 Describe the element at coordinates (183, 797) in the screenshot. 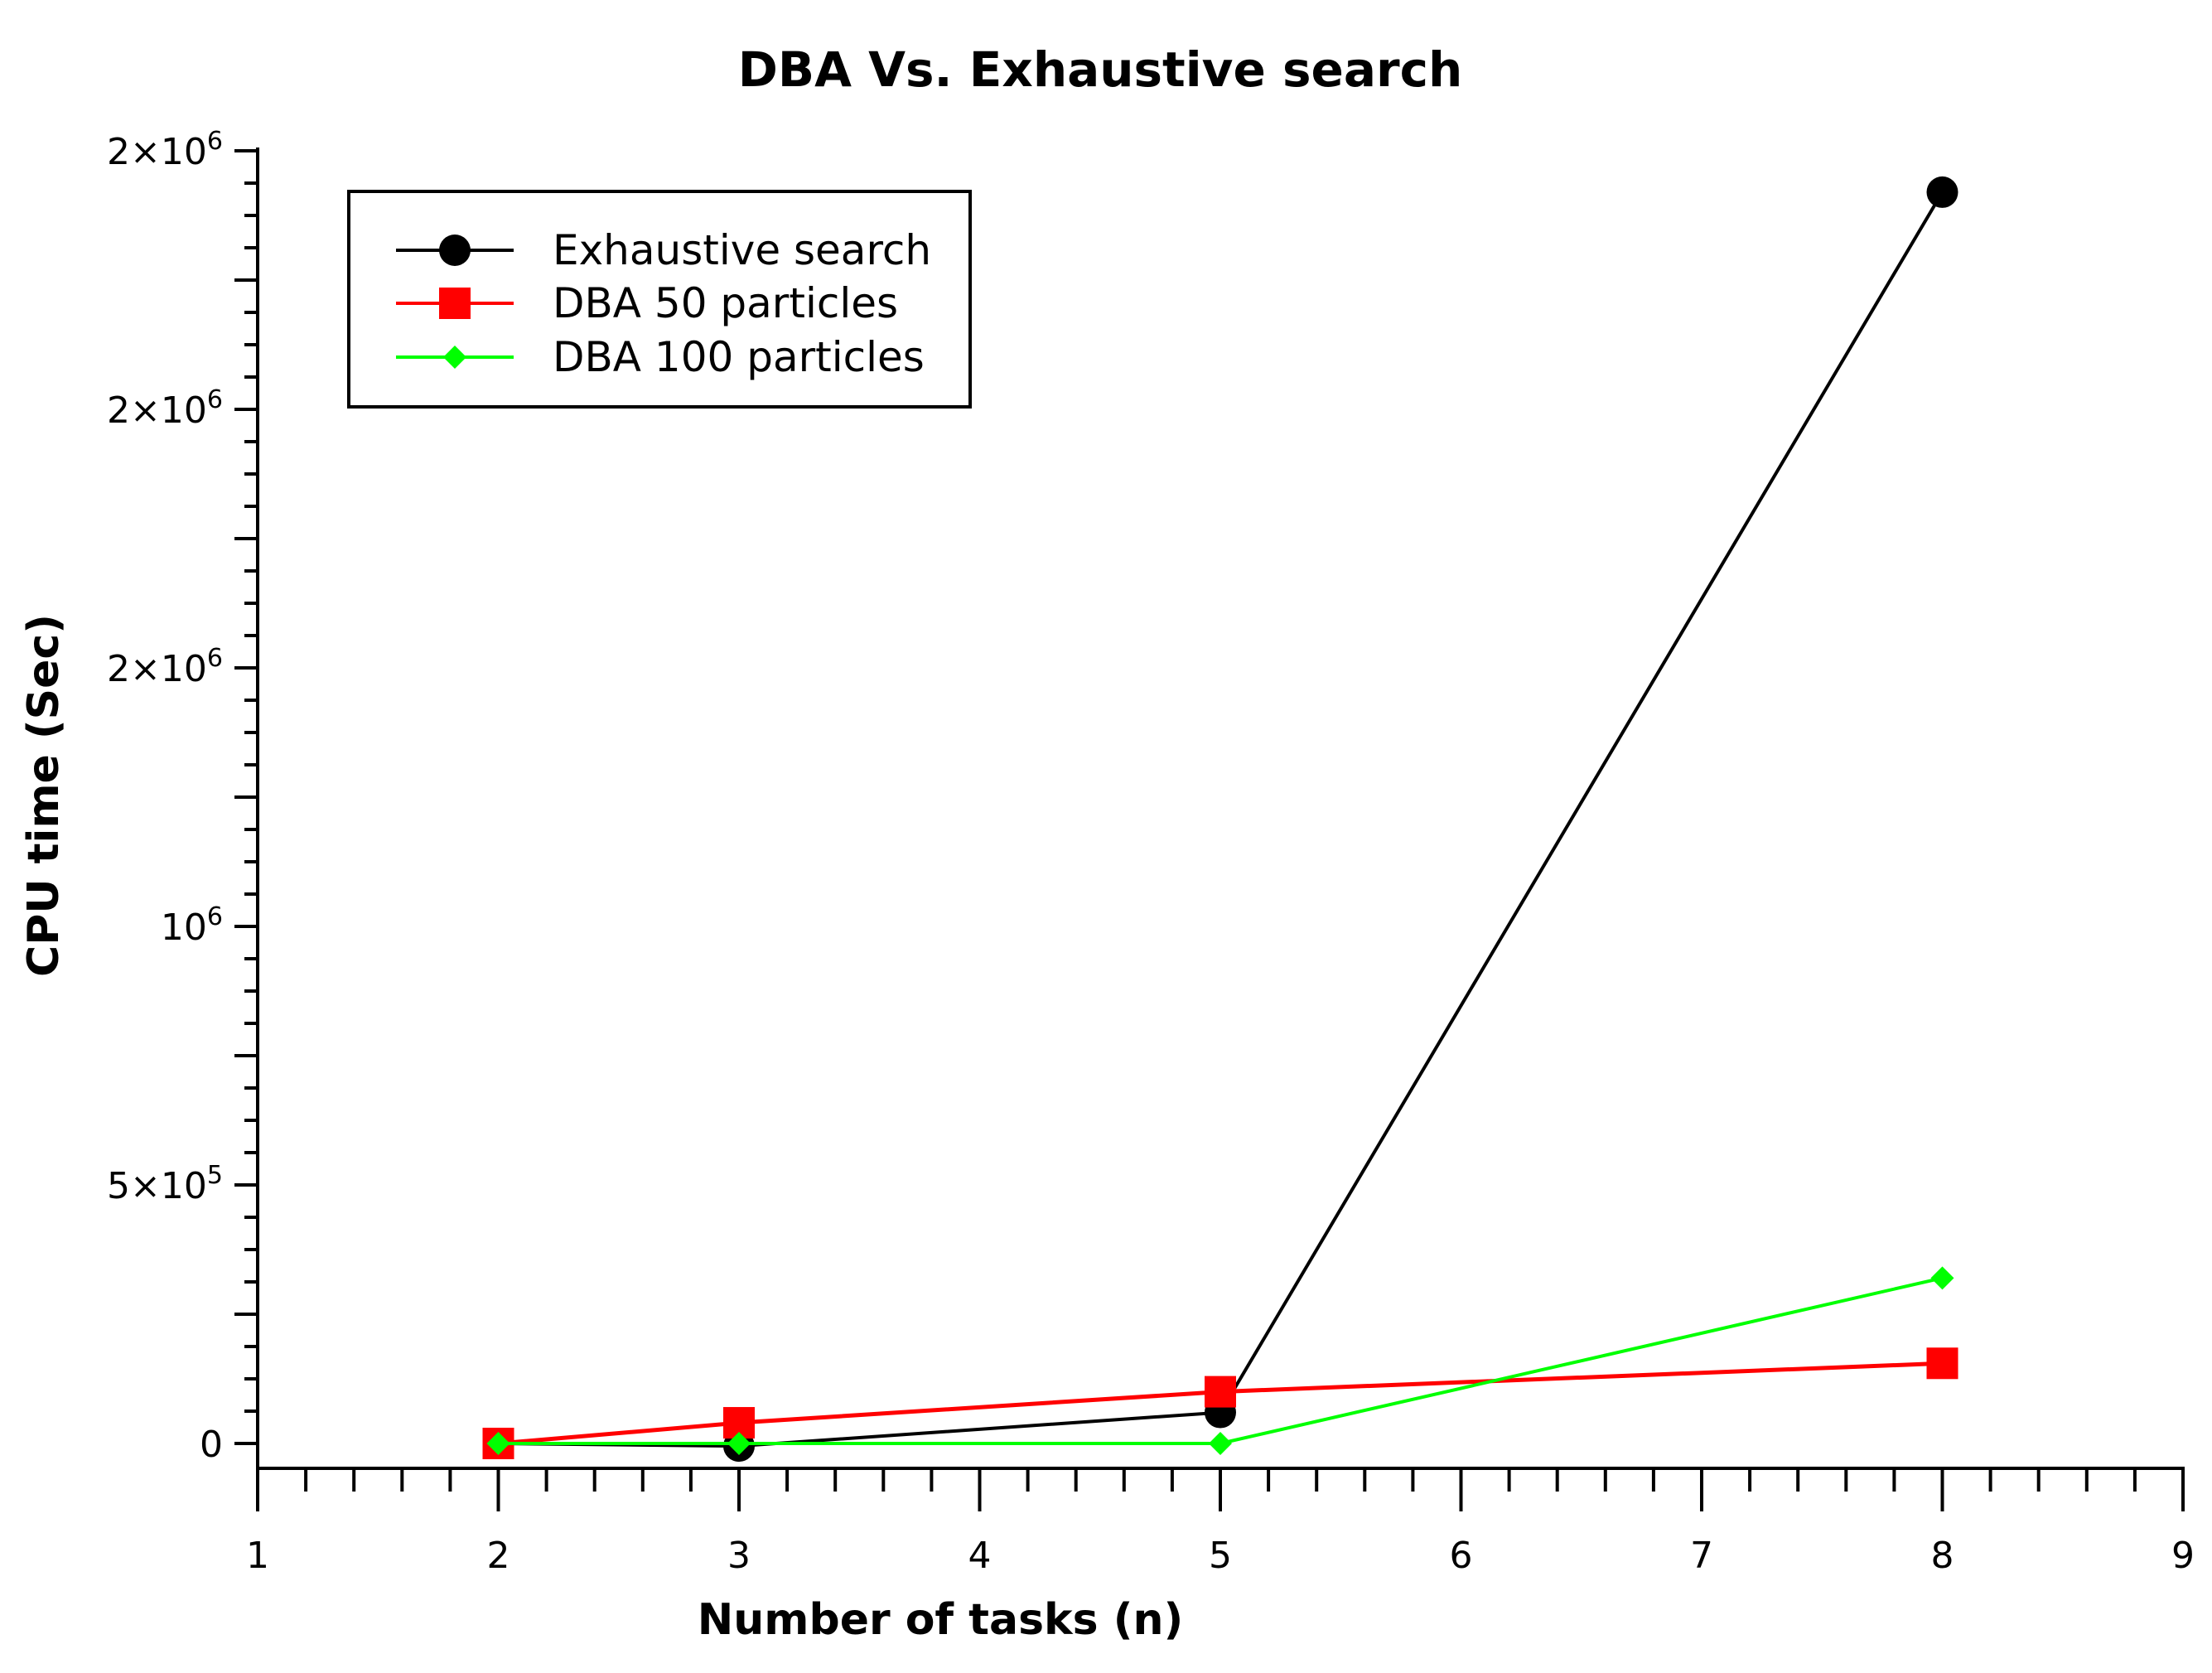

I see `y-axis: 0 5×10⁵ 106 2×10⁶ 2×10⁶ 2×10⁶` at that location.